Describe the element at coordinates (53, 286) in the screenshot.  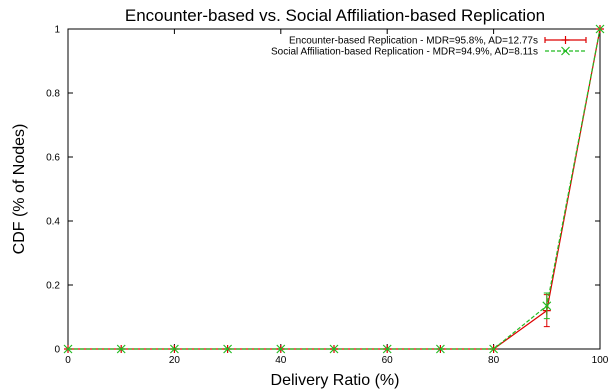
I see `y-tick-label: 0.2` at that location.